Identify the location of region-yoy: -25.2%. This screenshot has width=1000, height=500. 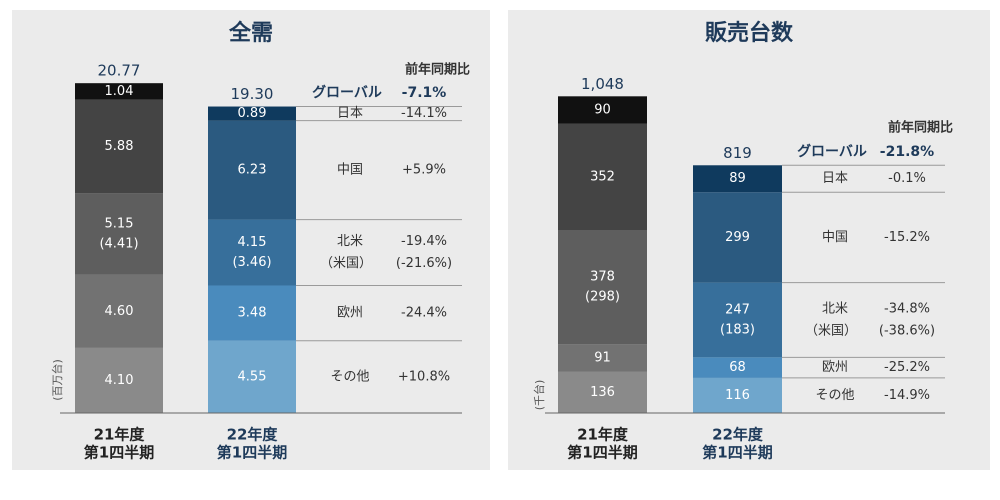
(907, 367).